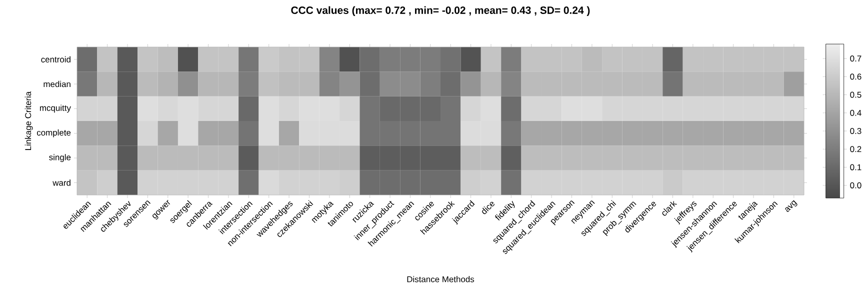 Image resolution: width=862 pixels, height=304 pixels. I want to click on color-bar-label: 0.2, so click(856, 149).